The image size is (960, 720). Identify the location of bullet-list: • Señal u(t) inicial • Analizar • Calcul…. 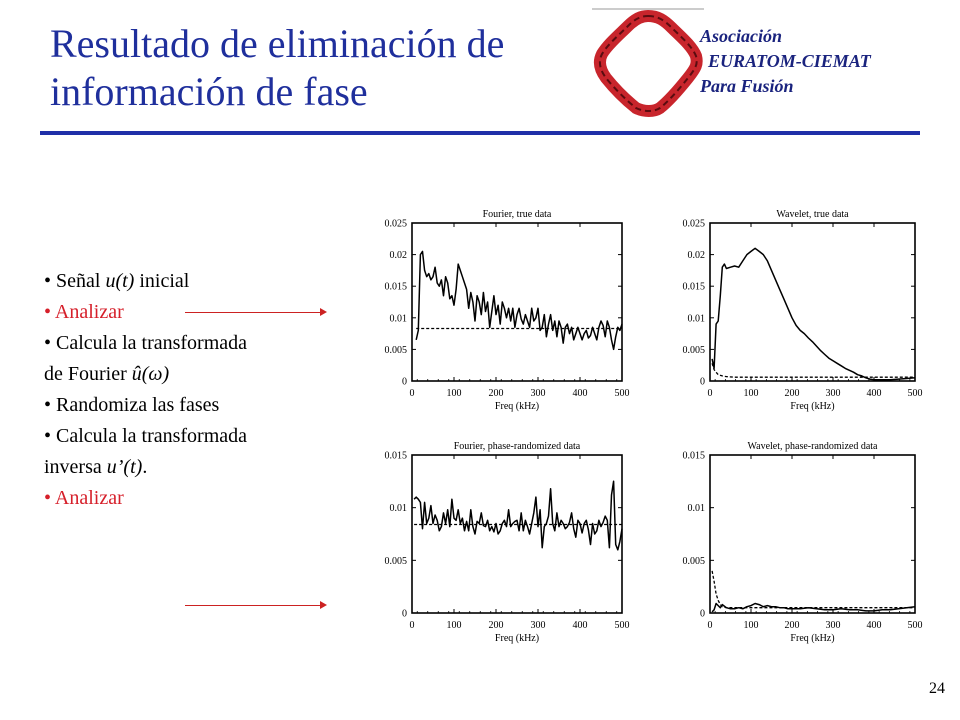
(154, 390).